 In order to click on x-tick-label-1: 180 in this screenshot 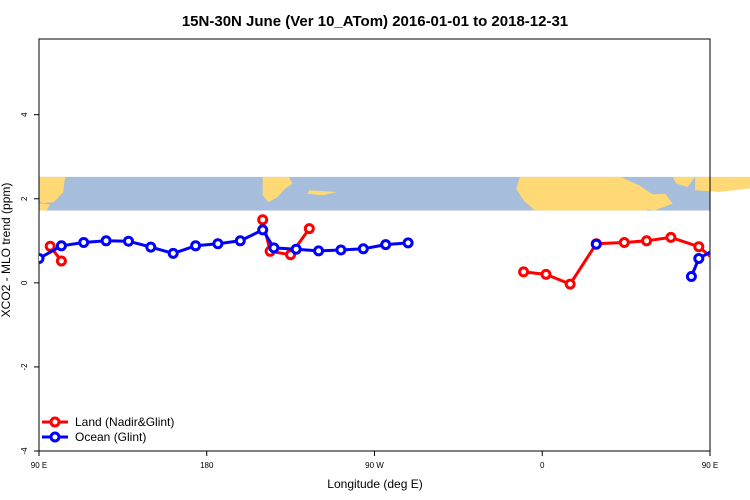, I will do `click(207, 465)`.